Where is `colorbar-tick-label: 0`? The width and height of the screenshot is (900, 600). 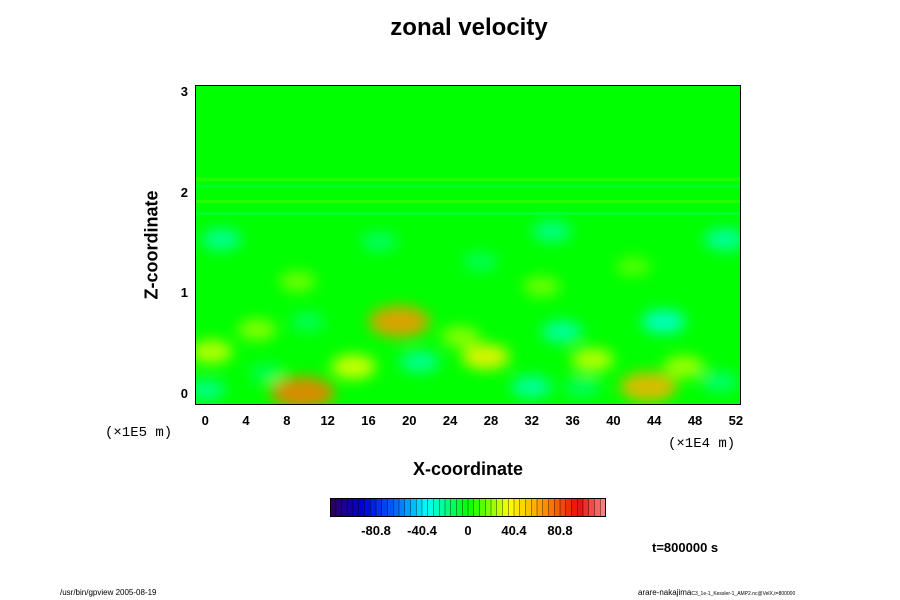
colorbar-tick-label: 0 is located at coordinates (468, 530).